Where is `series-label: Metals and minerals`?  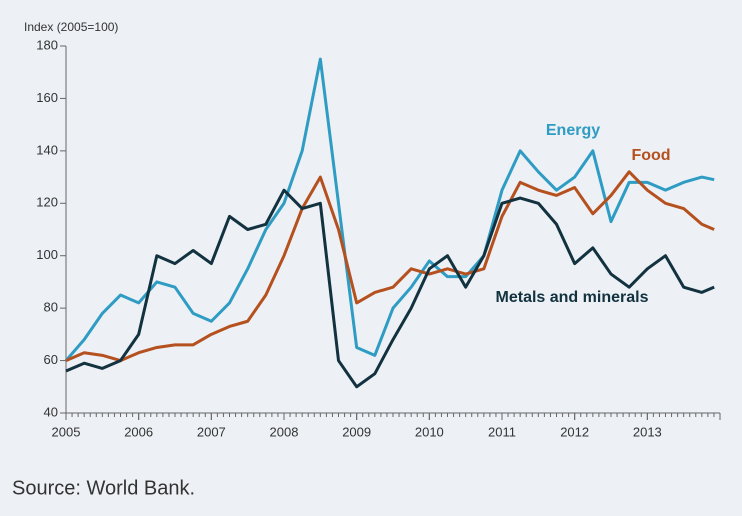 series-label: Metals and minerals is located at coordinates (572, 297).